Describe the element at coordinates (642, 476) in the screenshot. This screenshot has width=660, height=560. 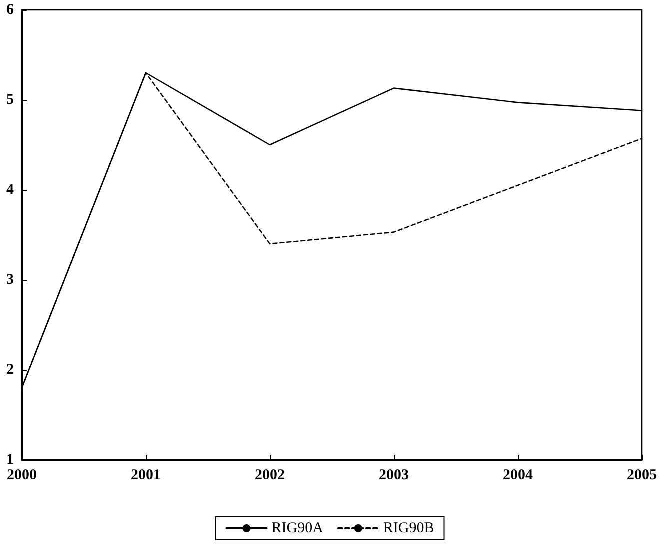
I see `x-tick-label: 2005` at that location.